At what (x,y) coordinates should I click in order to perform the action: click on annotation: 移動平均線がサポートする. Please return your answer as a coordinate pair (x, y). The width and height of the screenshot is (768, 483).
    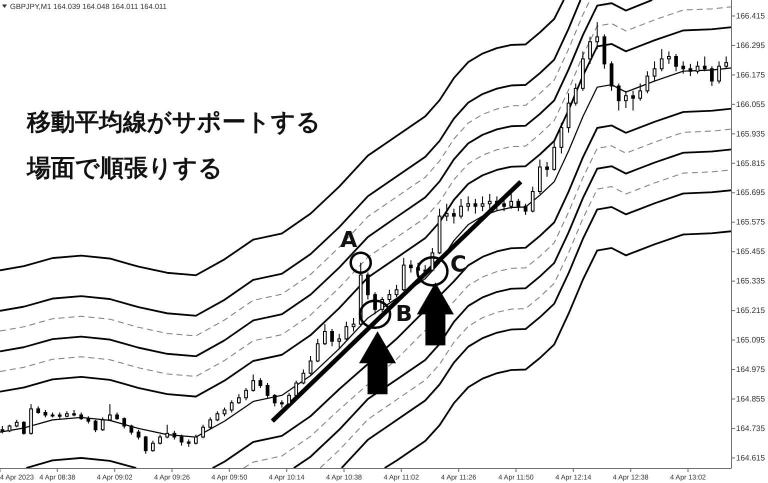
    Looking at the image, I should click on (174, 122).